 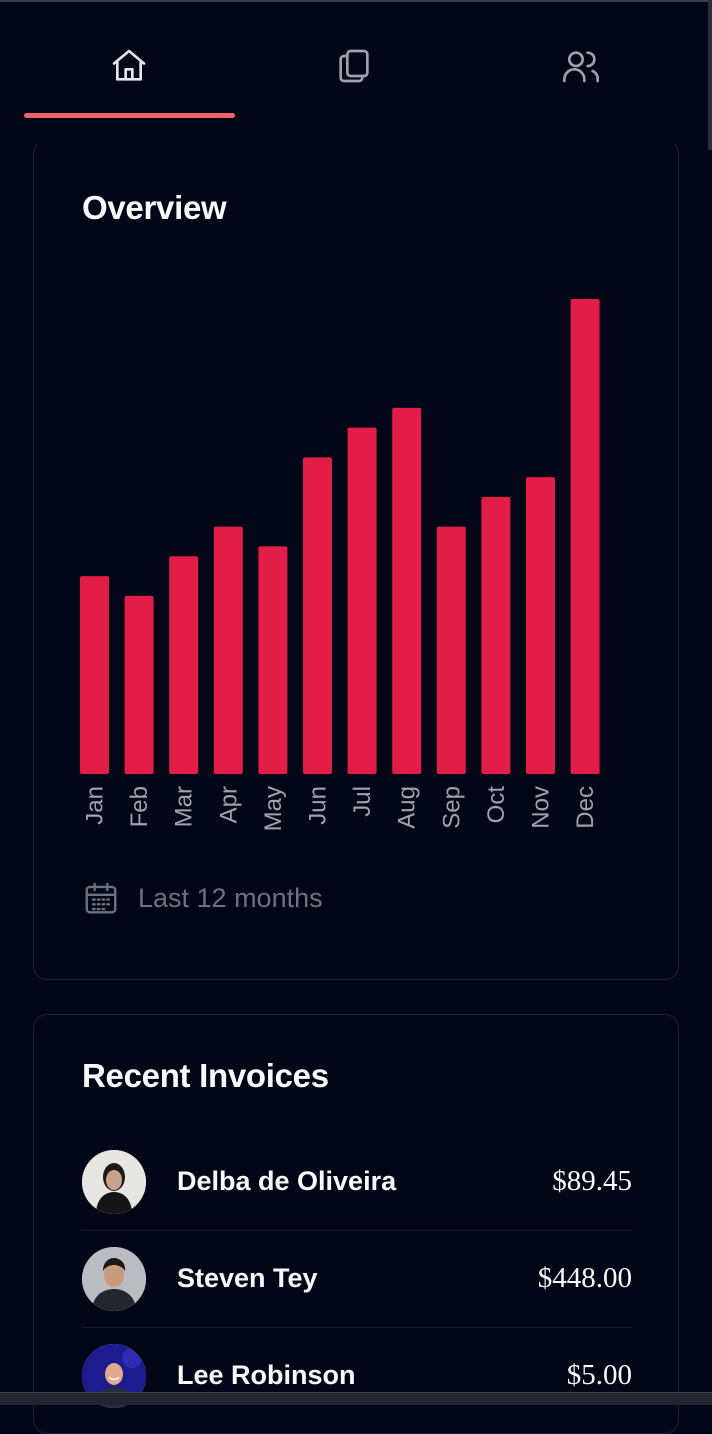 What do you see at coordinates (585, 807) in the screenshot?
I see `x-tick-label: Dec` at bounding box center [585, 807].